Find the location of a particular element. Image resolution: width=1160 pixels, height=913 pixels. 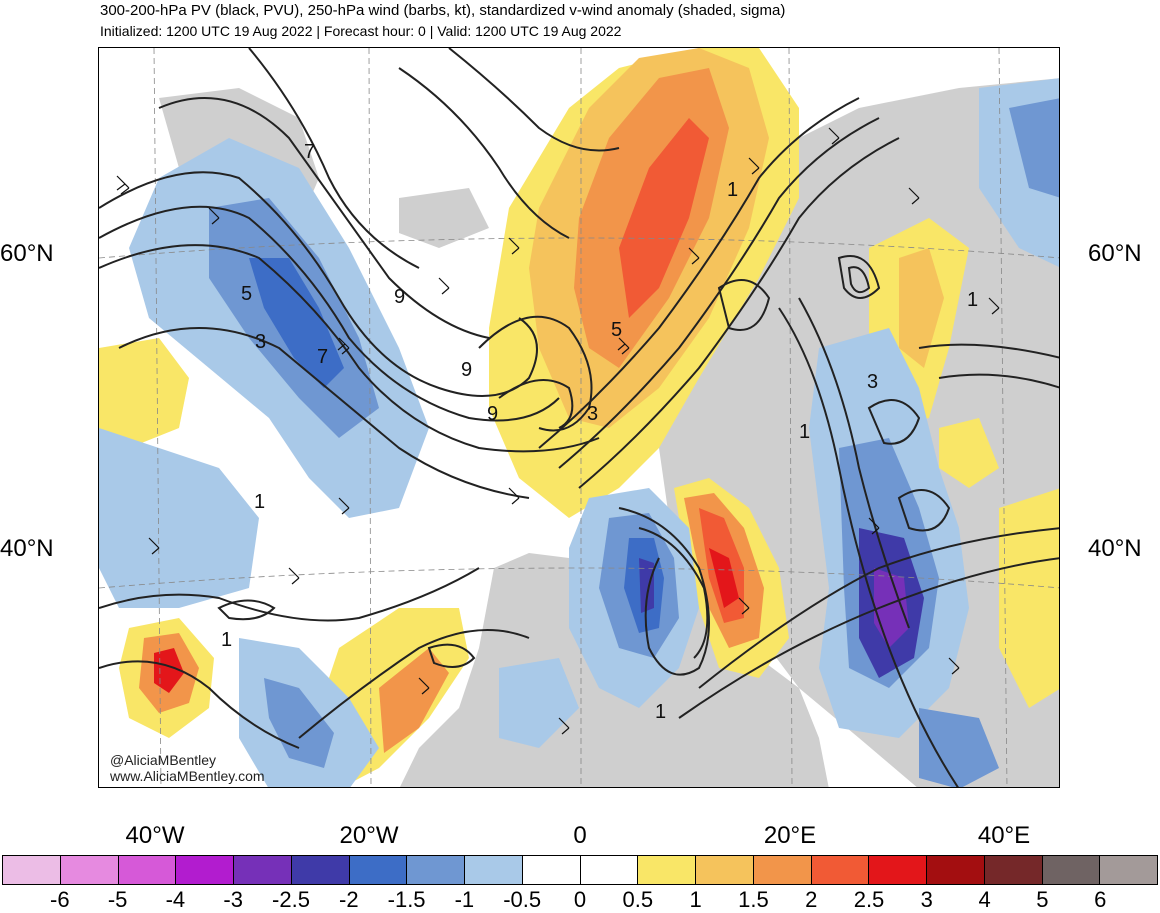

colorbar-tick-label: 0.5 is located at coordinates (638, 899).